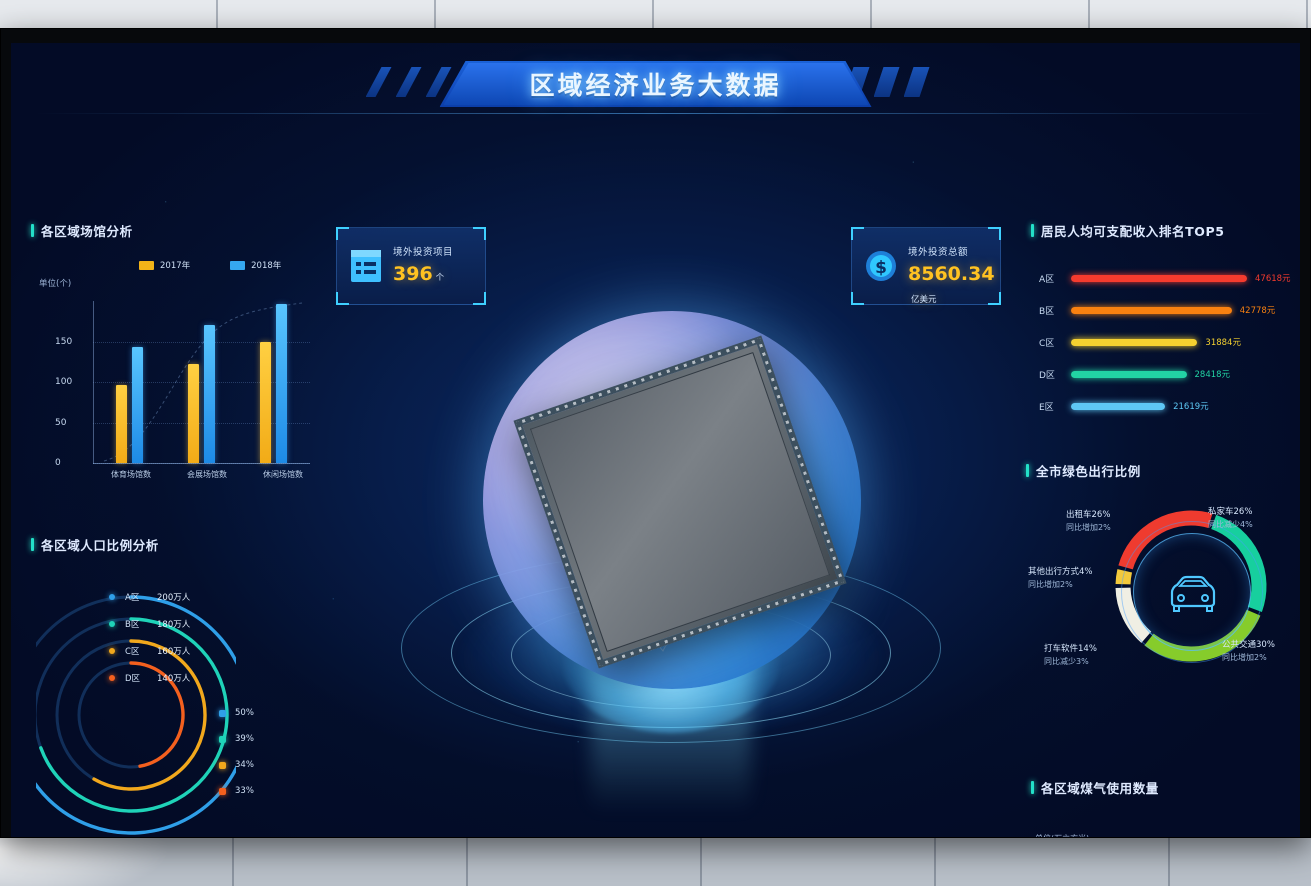 The height and width of the screenshot is (886, 1311). What do you see at coordinates (210, 265) in the screenshot?
I see `venue-legend: 2017年 2018年` at bounding box center [210, 265].